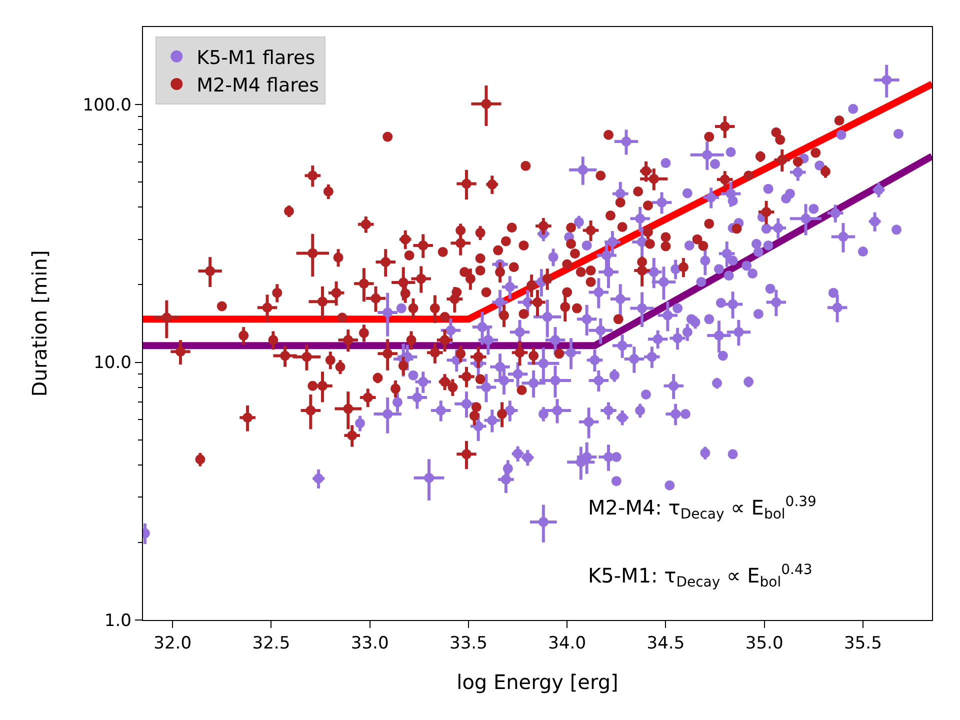  What do you see at coordinates (369, 644) in the screenshot?
I see `x-tick-label: 33.0` at bounding box center [369, 644].